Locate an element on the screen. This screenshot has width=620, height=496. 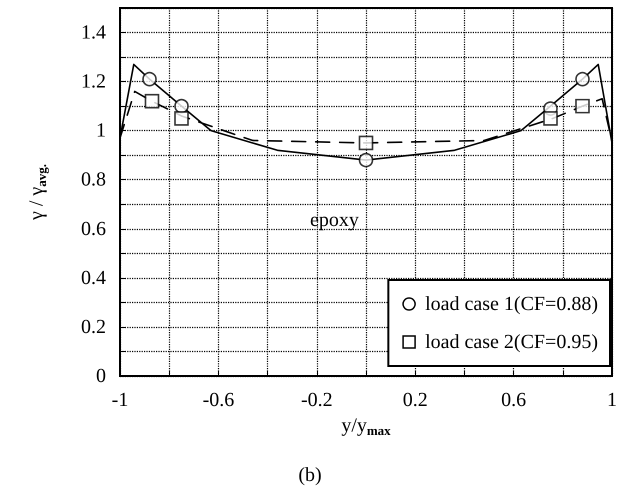
x-tick-label: -0.6 is located at coordinates (218, 400).